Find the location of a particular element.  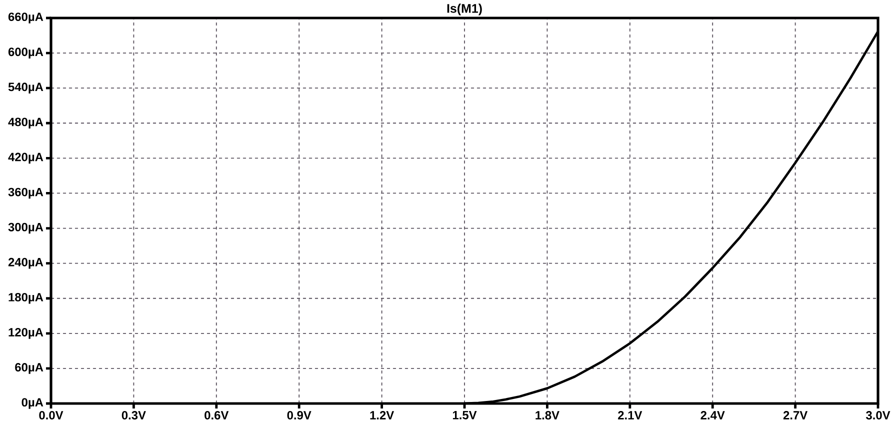

y-tick-label: 0µA is located at coordinates (33, 403).